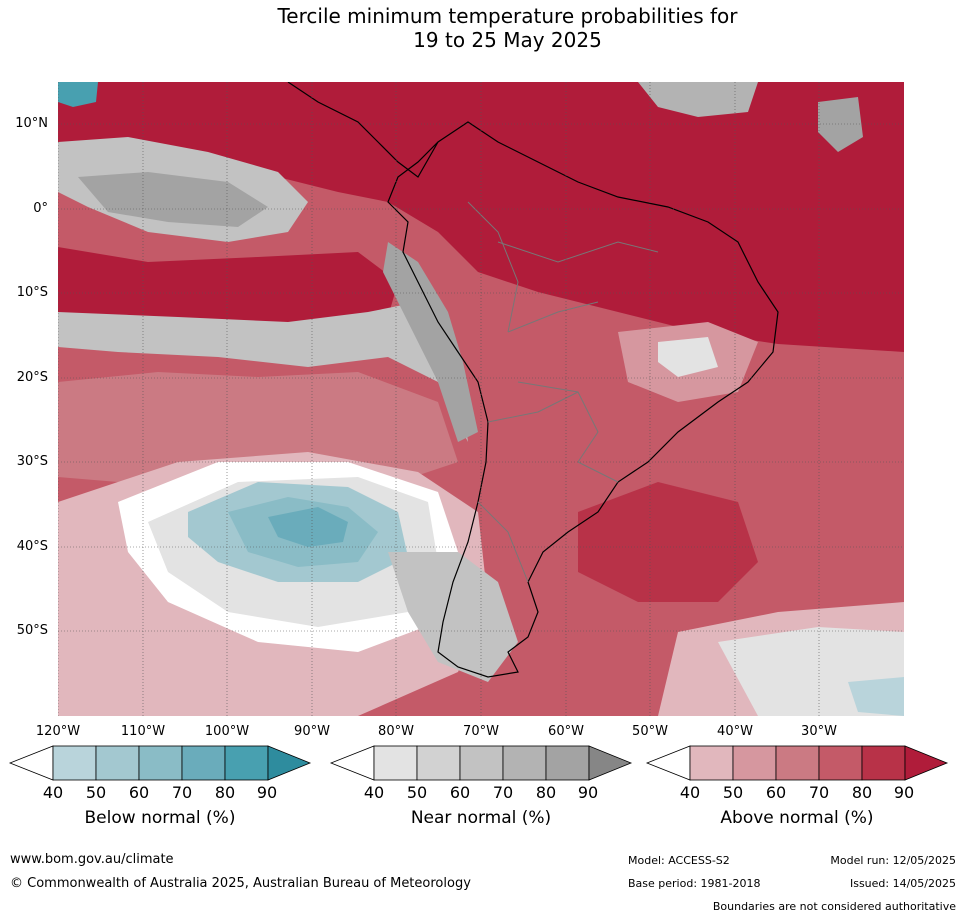 Image resolution: width=965 pixels, height=919 pixels. What do you see at coordinates (312, 731) in the screenshot?
I see `lon-label-90w: 90°W` at bounding box center [312, 731].